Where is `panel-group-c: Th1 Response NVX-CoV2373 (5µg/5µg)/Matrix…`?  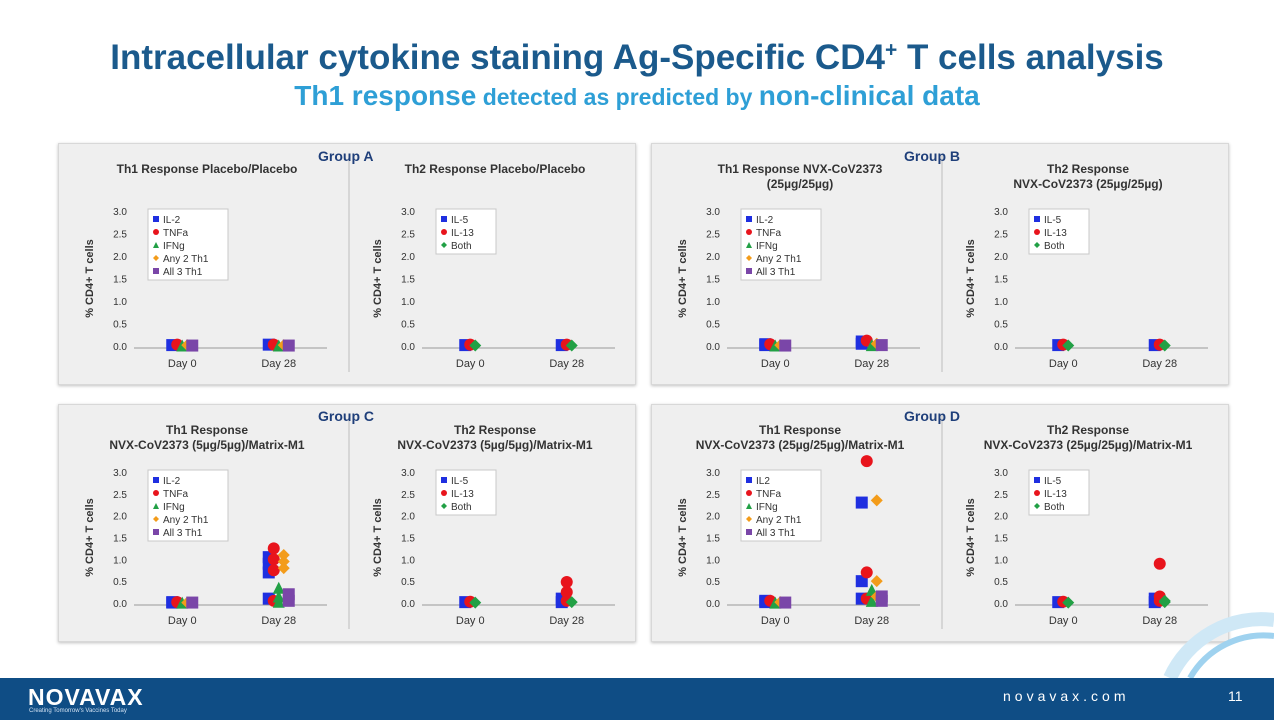
panel-group-c: Th1 Response NVX-CoV2373 (5µg/5µg)/Matrix… is located at coordinates (347, 523).